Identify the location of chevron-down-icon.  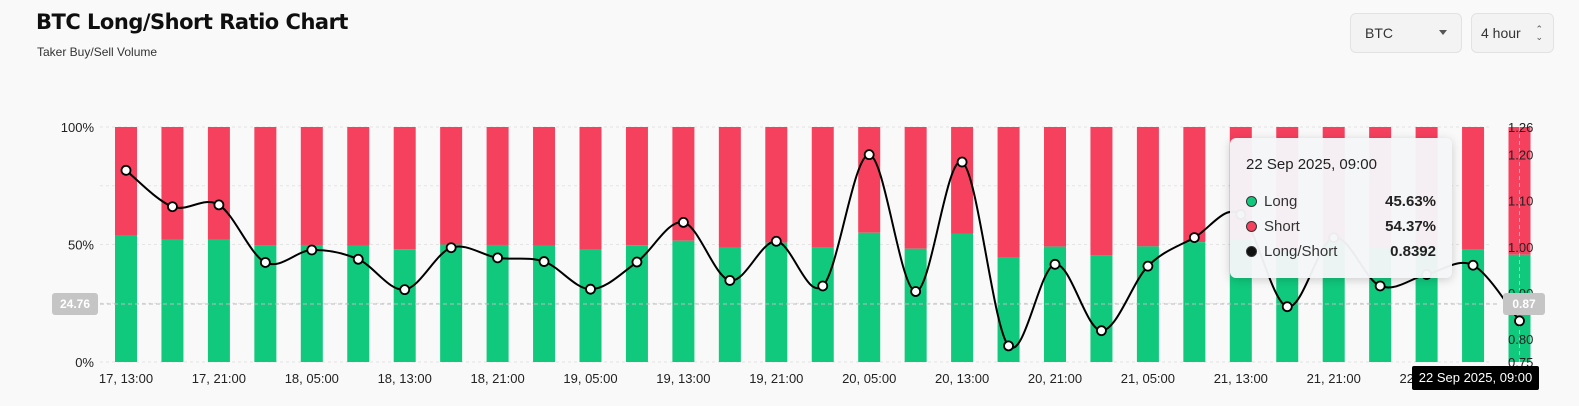
(1443, 32).